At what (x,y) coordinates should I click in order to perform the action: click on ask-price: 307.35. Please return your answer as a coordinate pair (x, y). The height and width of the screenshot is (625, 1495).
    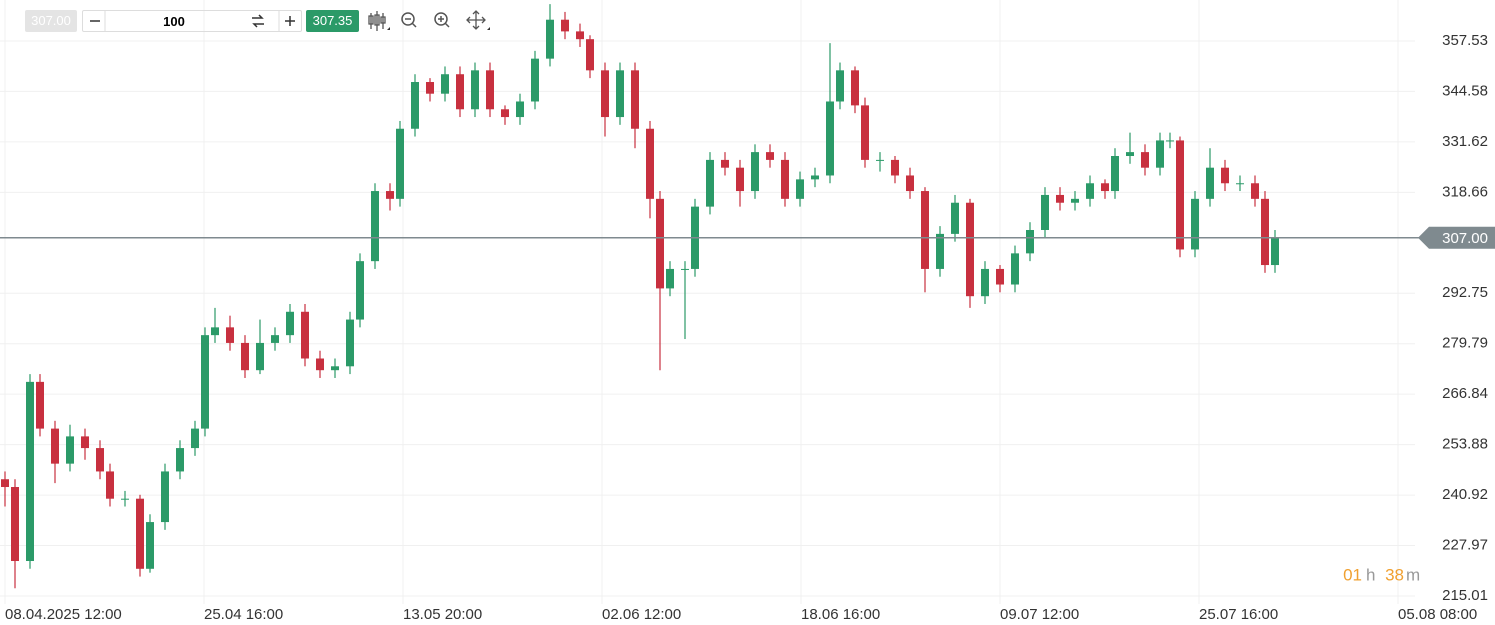
    Looking at the image, I should click on (332, 21).